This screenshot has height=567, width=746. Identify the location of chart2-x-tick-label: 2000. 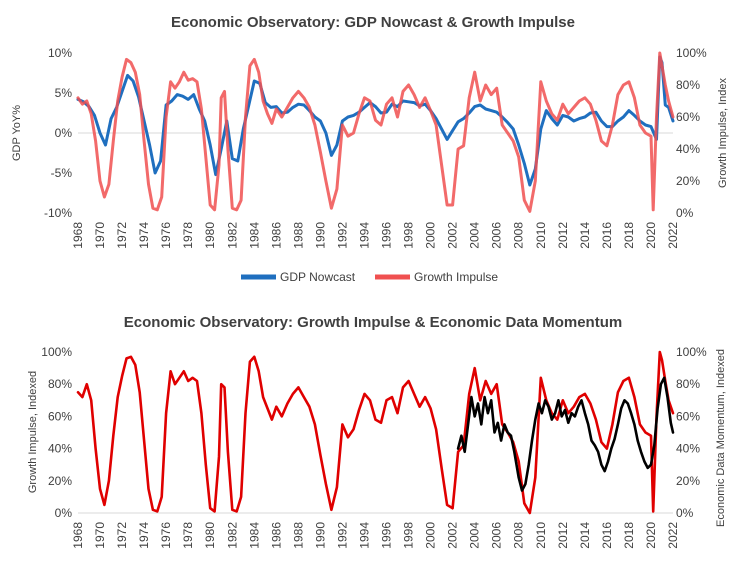
(431, 535).